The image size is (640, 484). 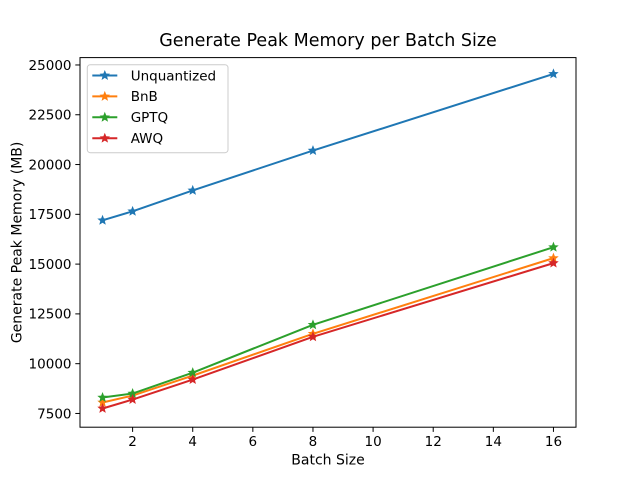 I want to click on legend-item-gptq: GPTQ, so click(x=130, y=118).